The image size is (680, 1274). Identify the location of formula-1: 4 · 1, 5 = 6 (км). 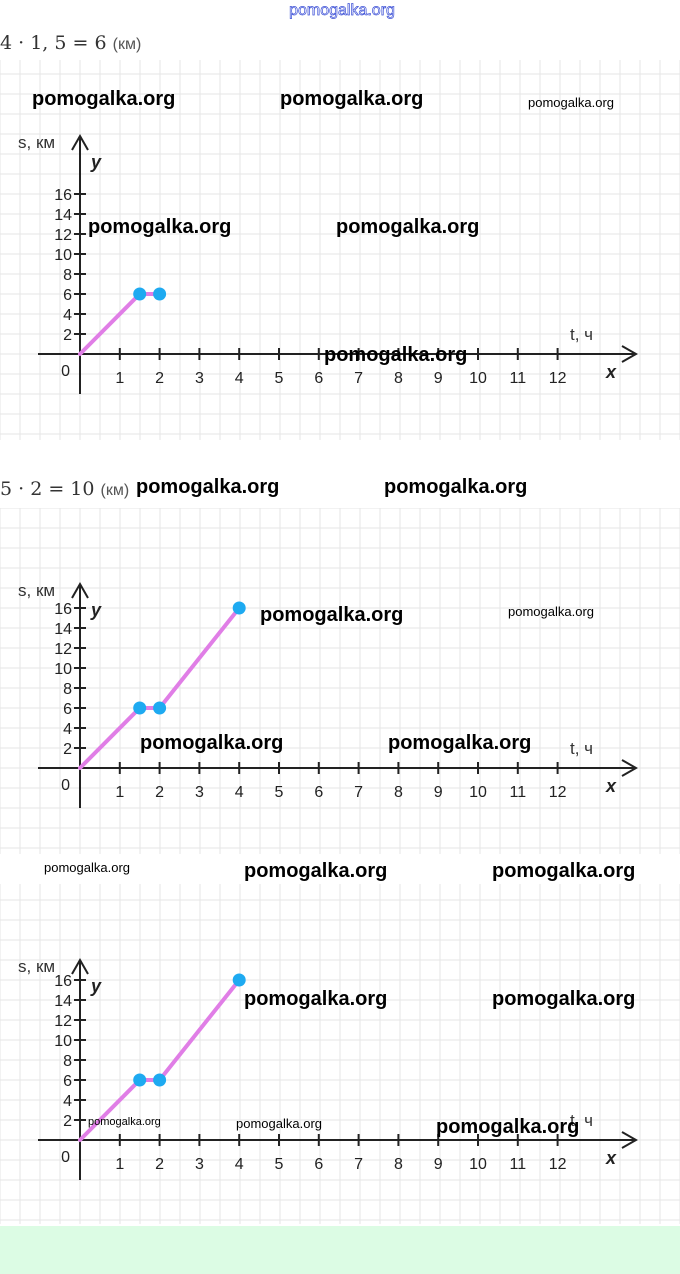
(70, 43).